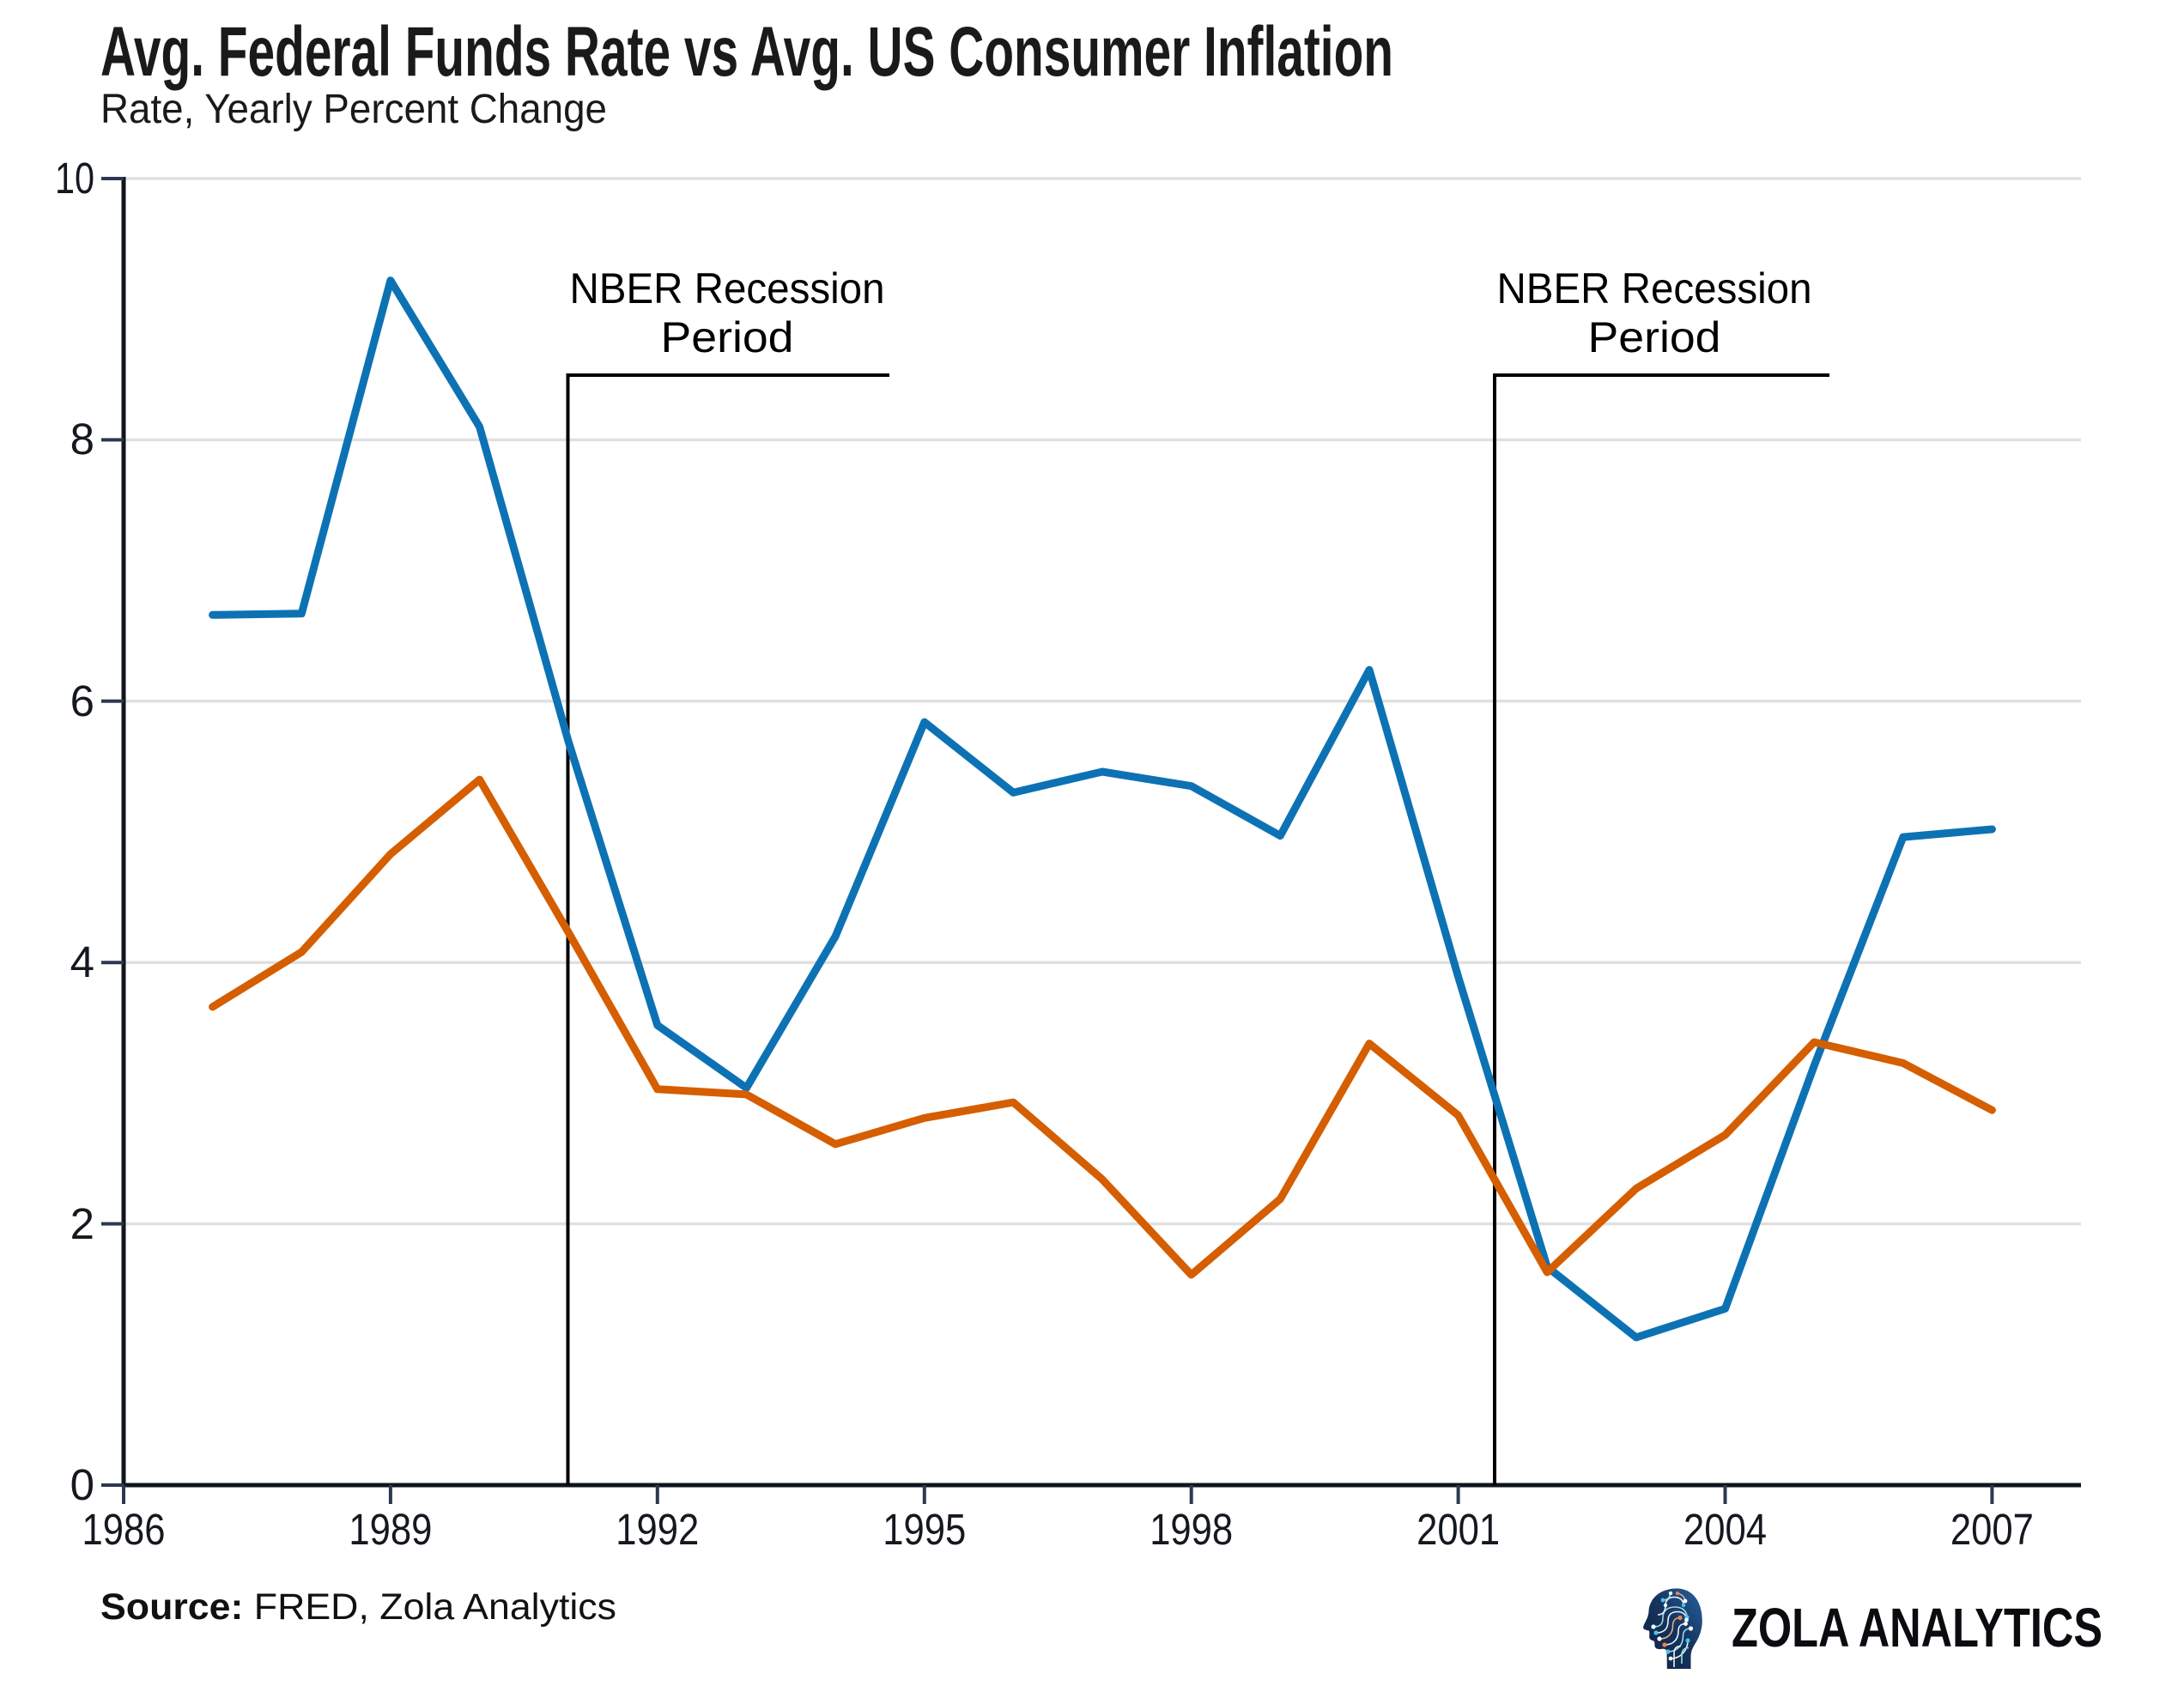 The height and width of the screenshot is (1686, 2184). What do you see at coordinates (124, 1529) in the screenshot?
I see `svg-text: 1986` at bounding box center [124, 1529].